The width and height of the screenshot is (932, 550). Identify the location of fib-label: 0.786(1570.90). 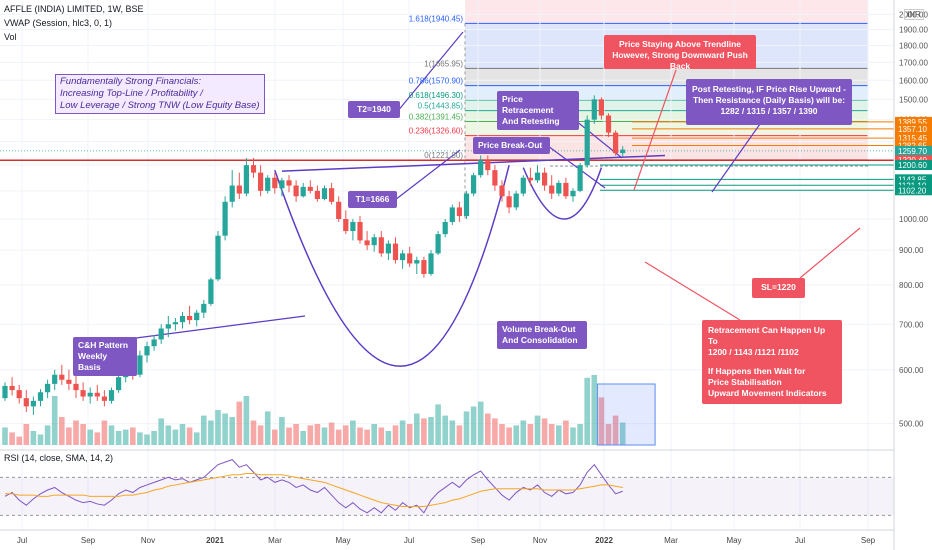
(436, 81).